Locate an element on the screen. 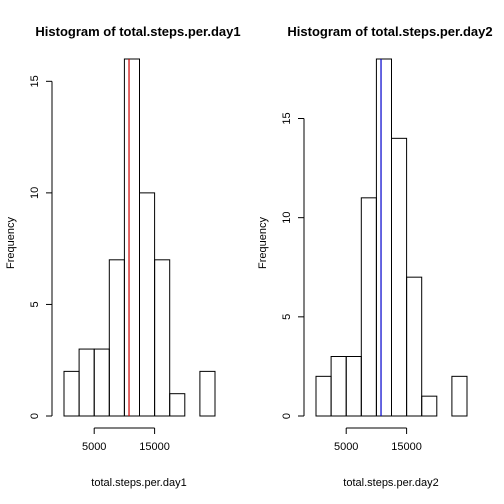  chart-title: Histogram of total.steps.per.day2 is located at coordinates (389, 31).